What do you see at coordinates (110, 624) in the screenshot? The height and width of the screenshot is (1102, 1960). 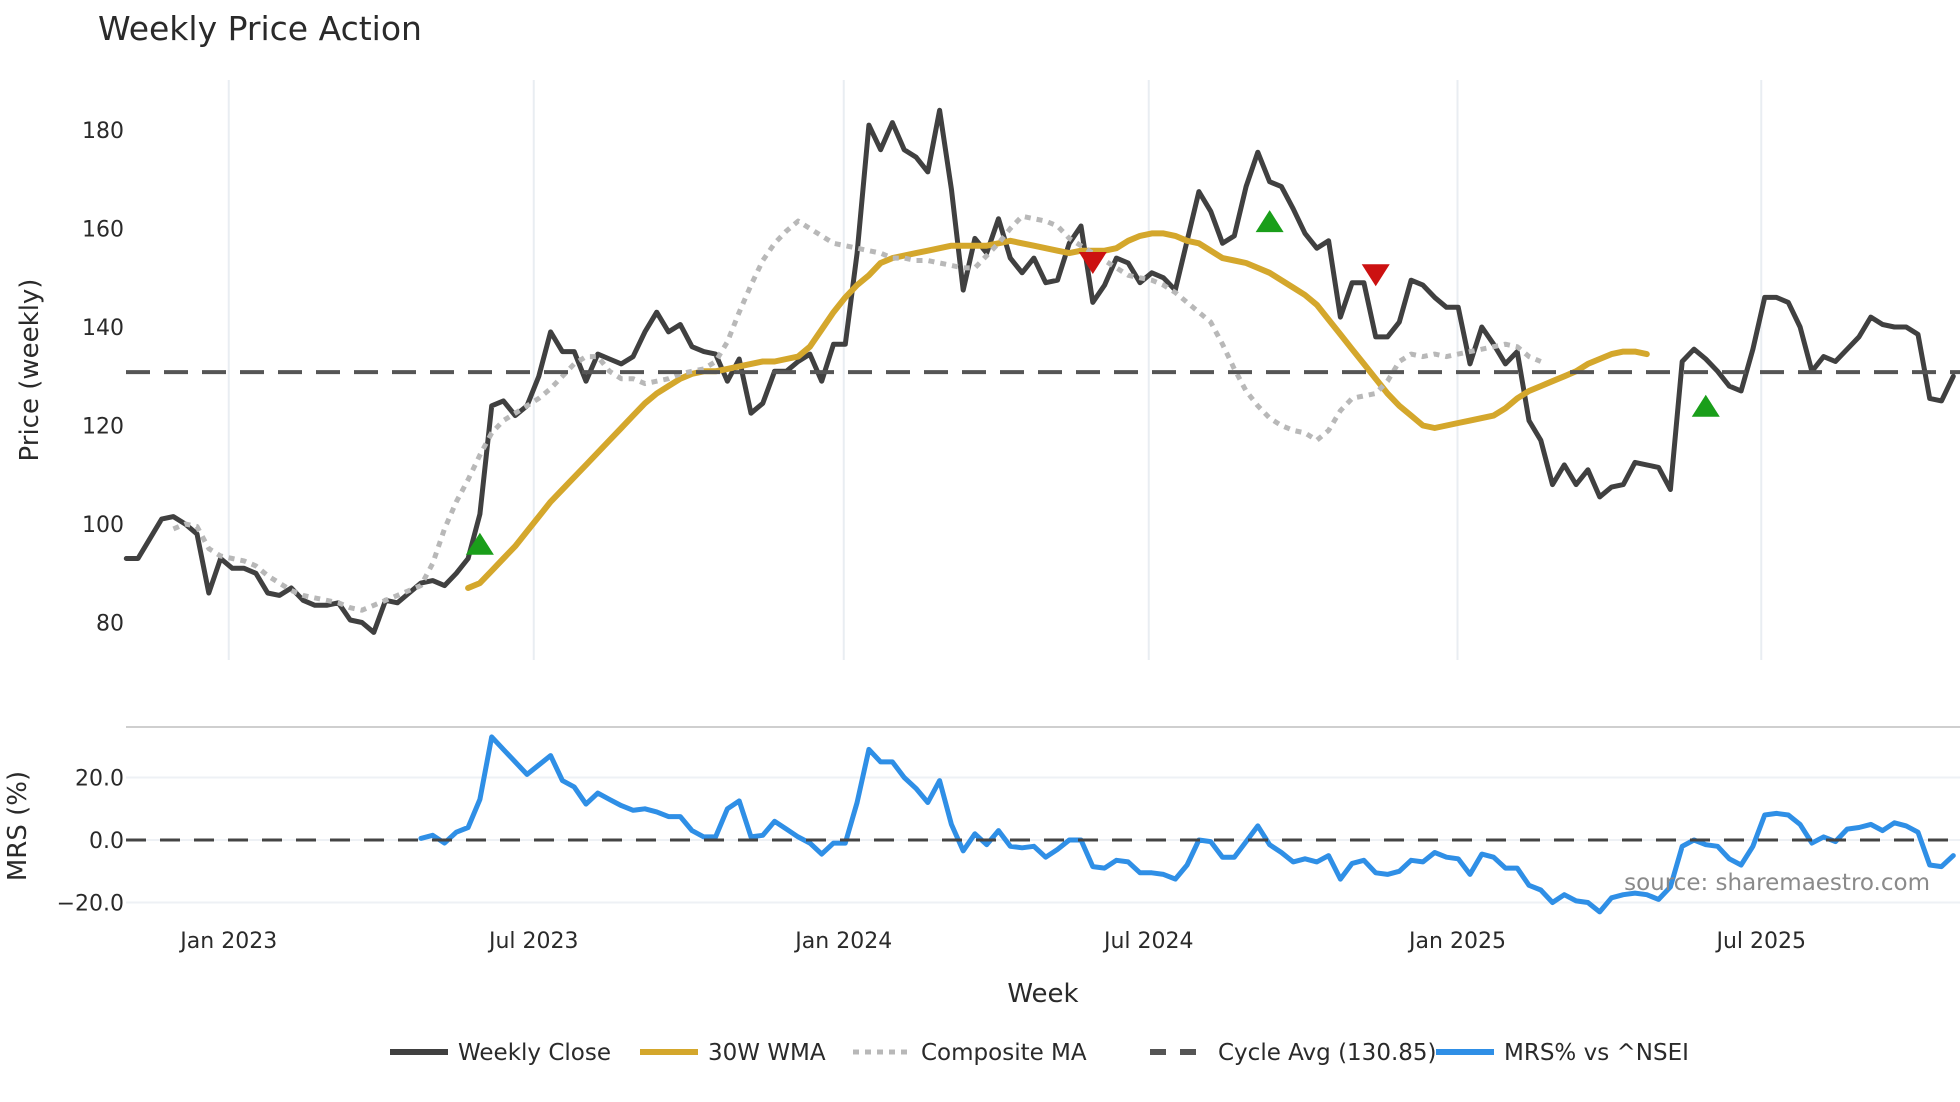 I see `price-y-tick-label: 80` at bounding box center [110, 624].